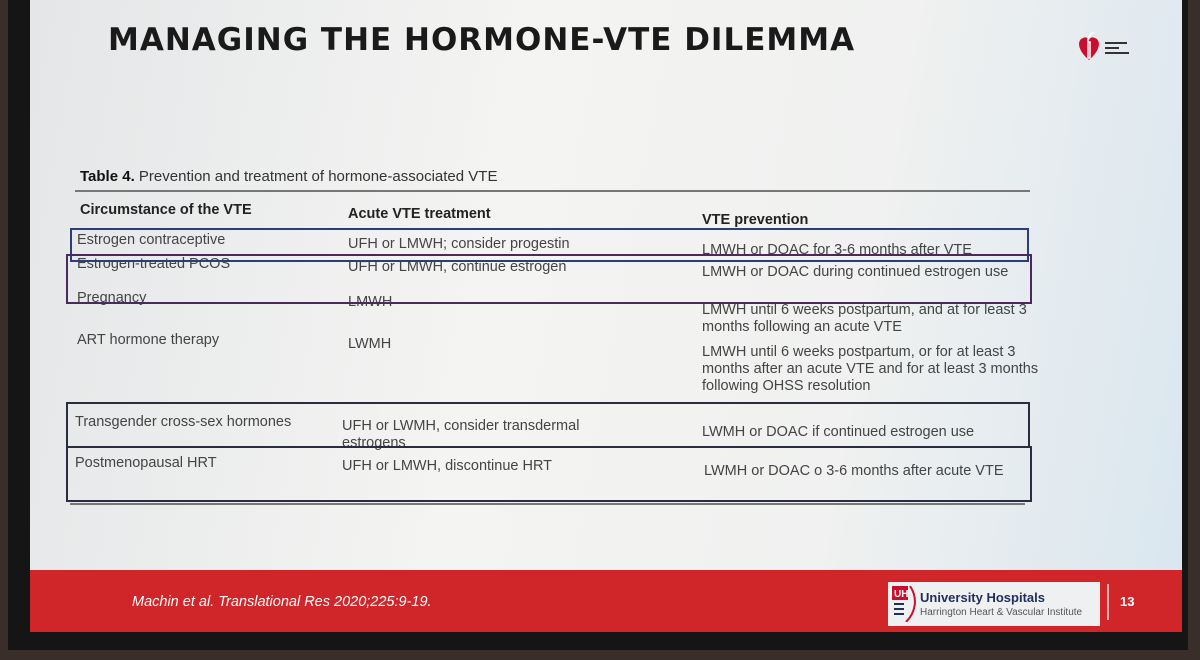  What do you see at coordinates (419, 214) in the screenshot?
I see `column-header: Acute VTE treatment` at bounding box center [419, 214].